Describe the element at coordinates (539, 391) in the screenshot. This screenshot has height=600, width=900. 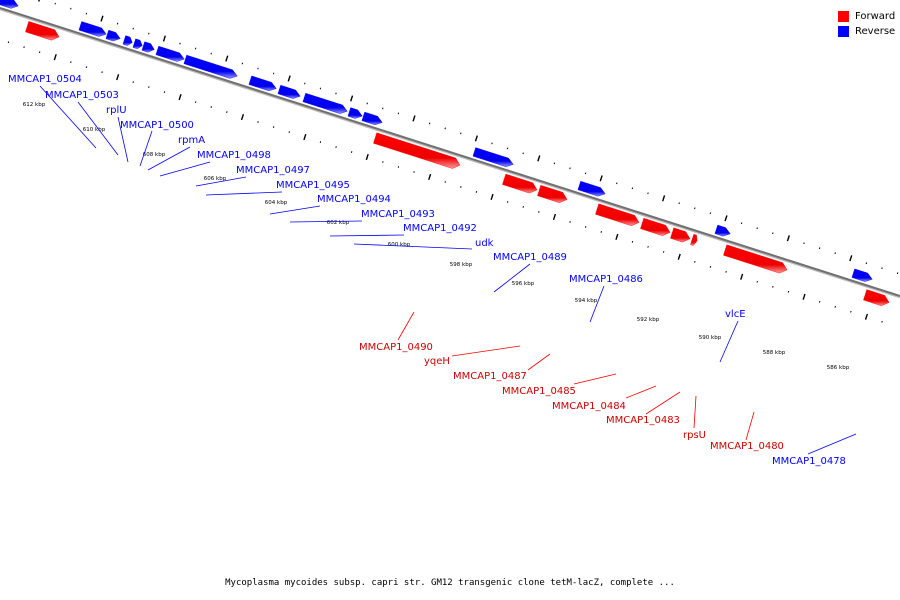
I see `forward-gene-label: MMCAP1_0485` at that location.